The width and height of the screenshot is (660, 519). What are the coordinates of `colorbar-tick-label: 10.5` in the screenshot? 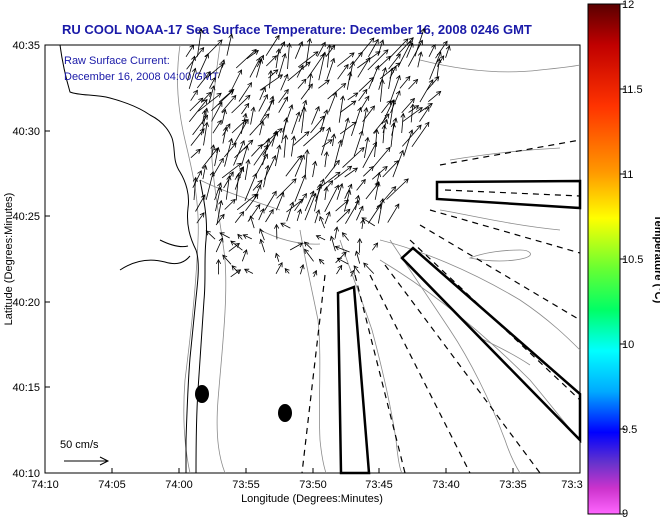 It's located at (632, 260).